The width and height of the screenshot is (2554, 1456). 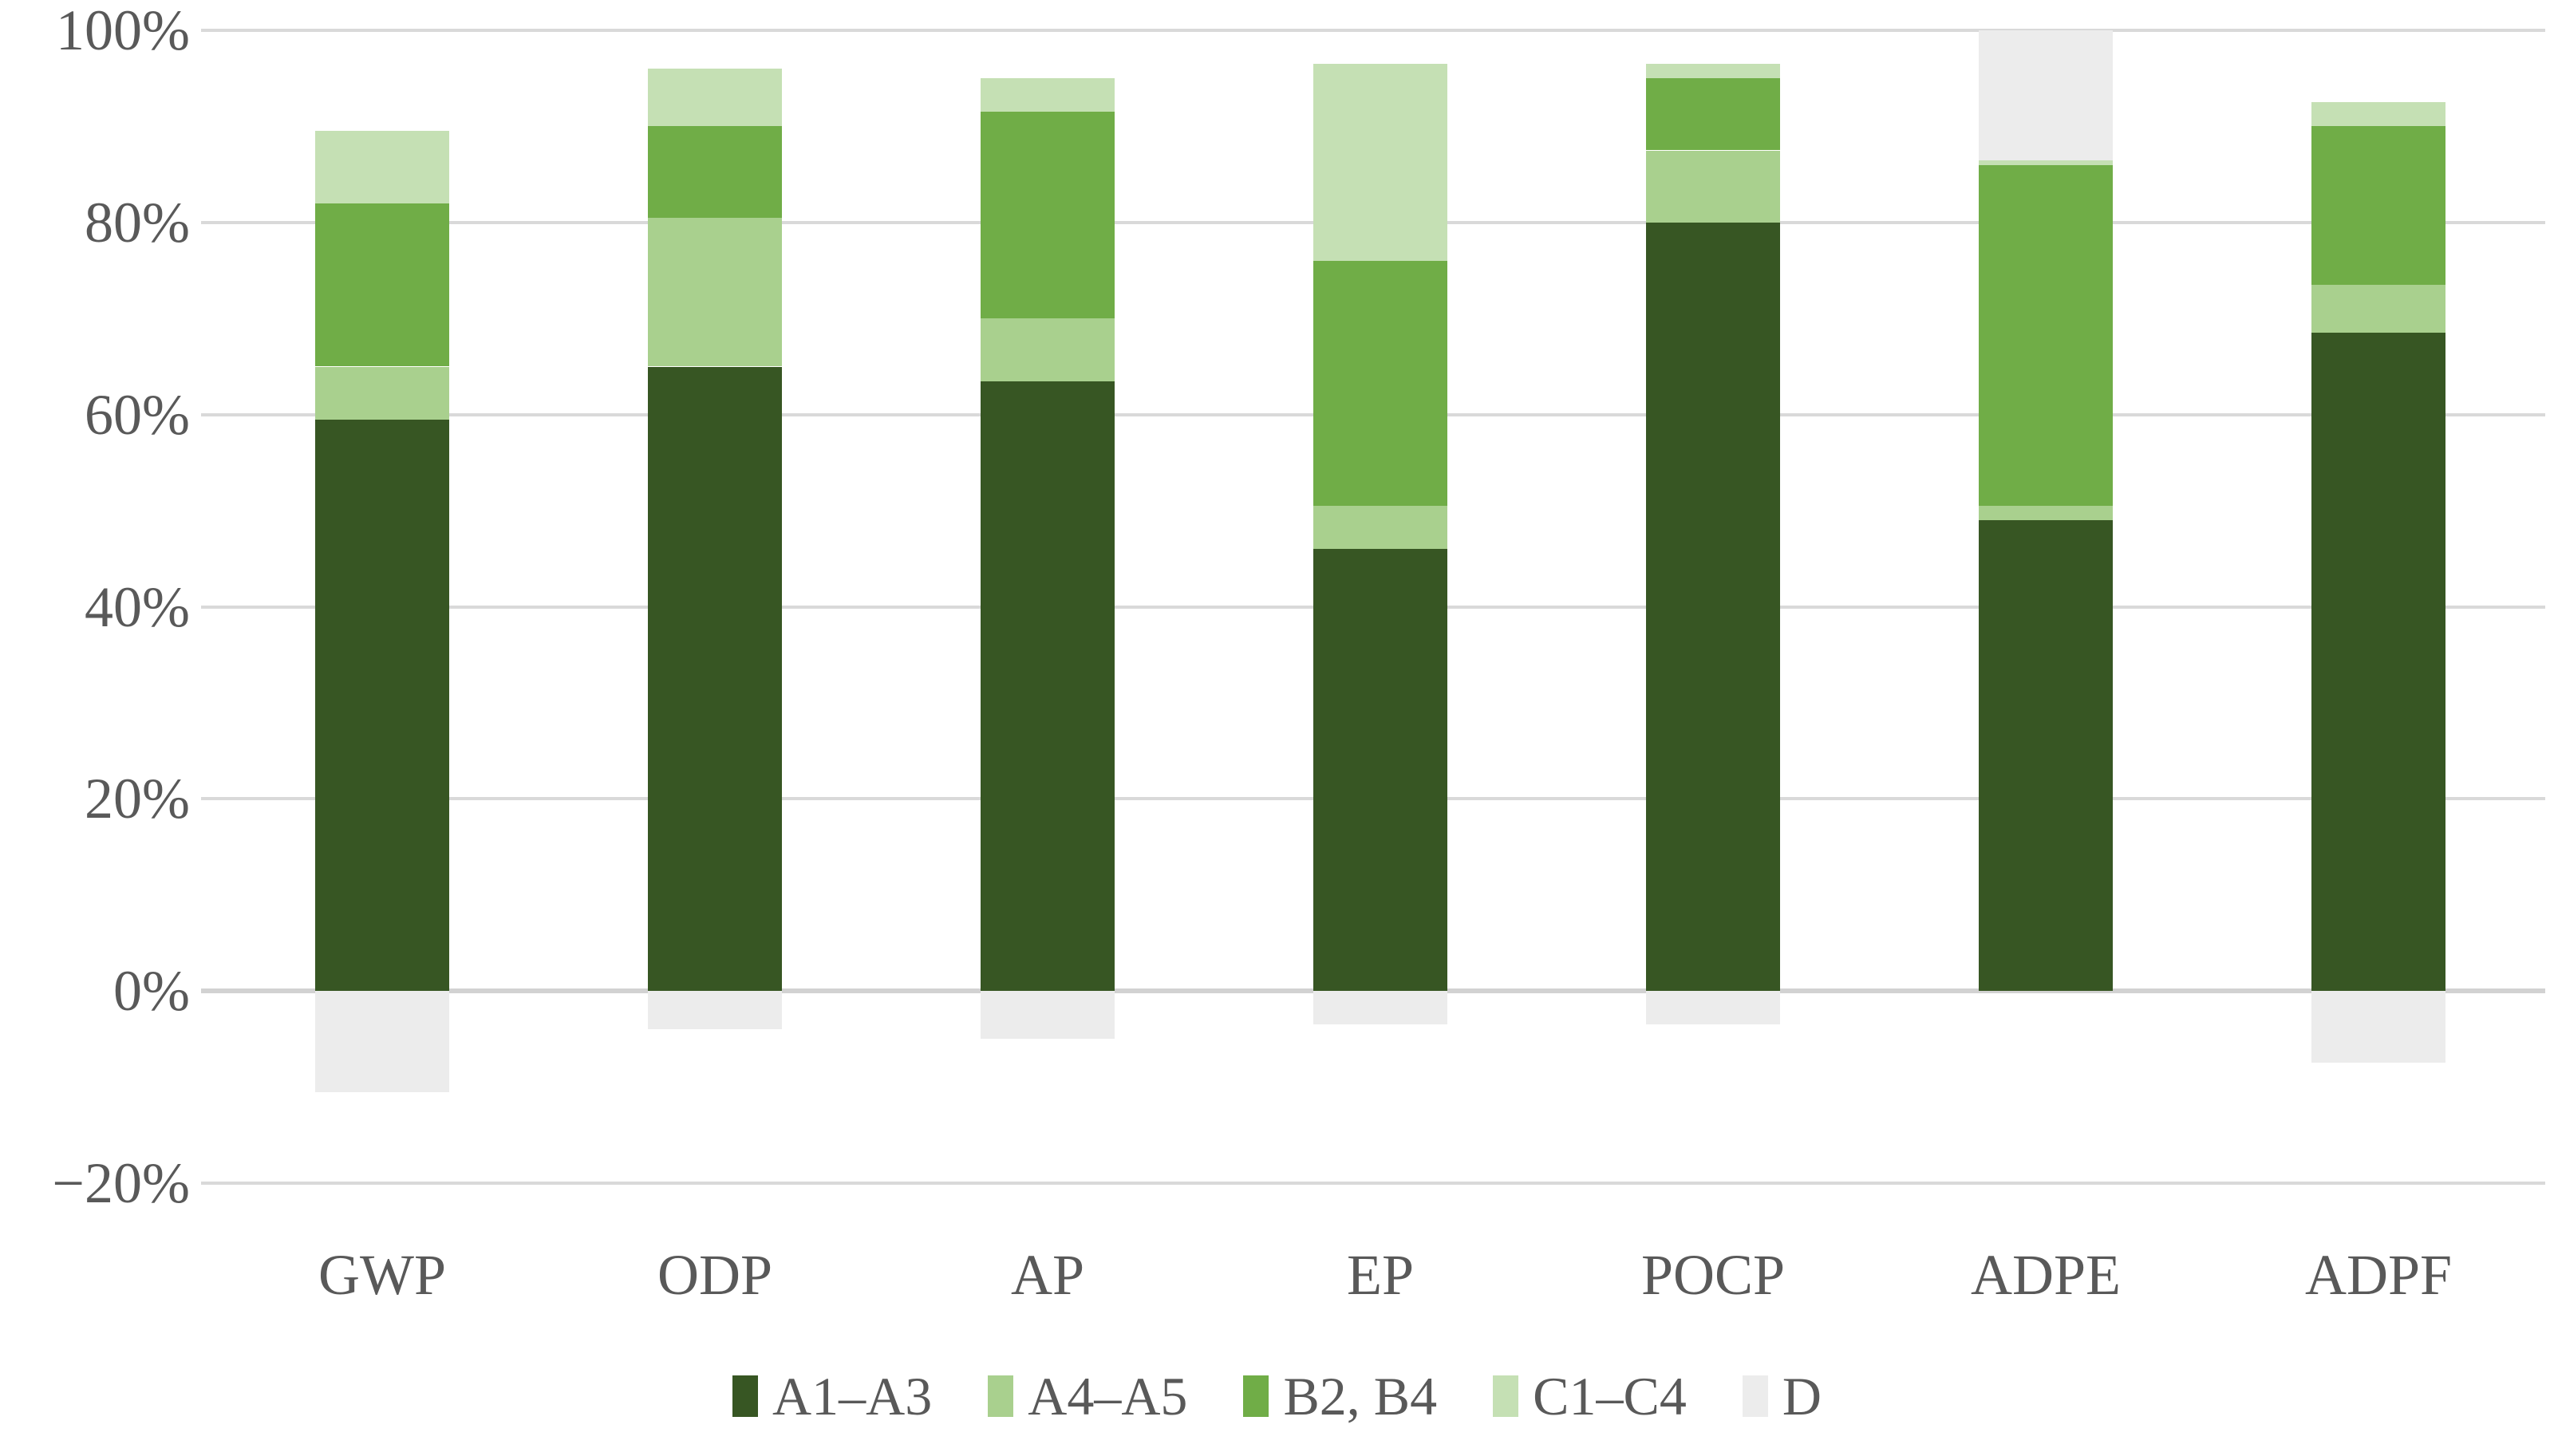 I want to click on bar-segment-POCP-B2-B4, so click(x=1713, y=114).